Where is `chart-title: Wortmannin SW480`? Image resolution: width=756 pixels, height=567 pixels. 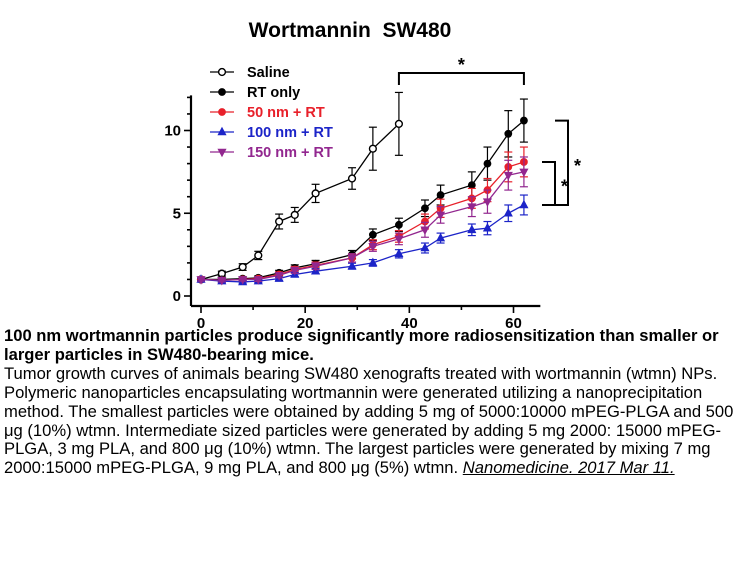
chart-title: Wortmannin SW480 is located at coordinates (350, 30).